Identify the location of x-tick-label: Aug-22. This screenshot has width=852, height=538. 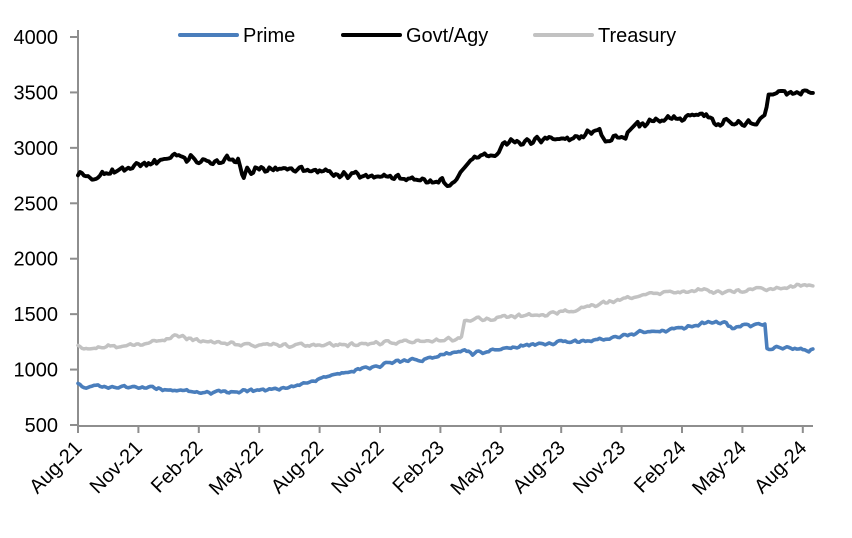
(297, 467).